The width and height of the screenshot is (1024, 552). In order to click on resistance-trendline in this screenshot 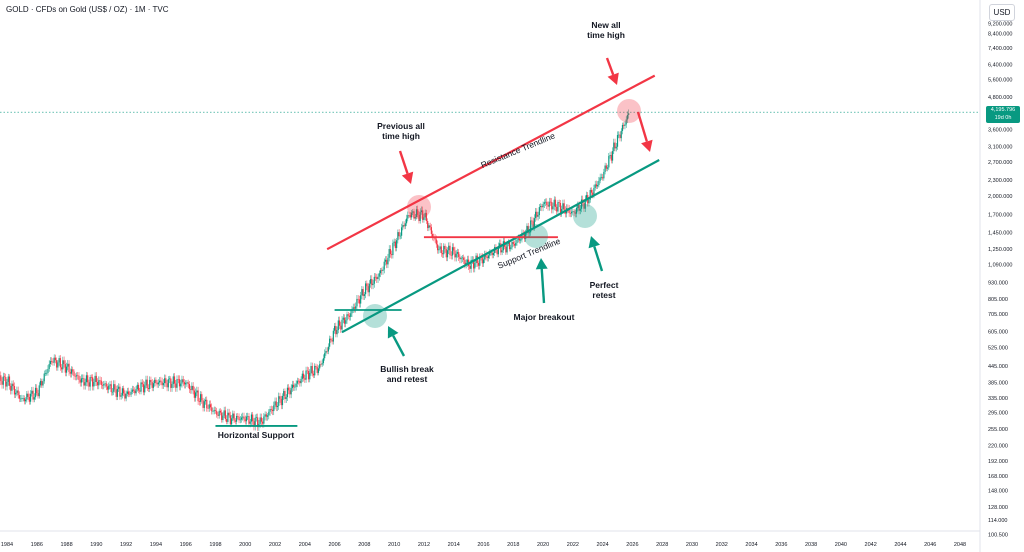, I will do `click(491, 162)`.